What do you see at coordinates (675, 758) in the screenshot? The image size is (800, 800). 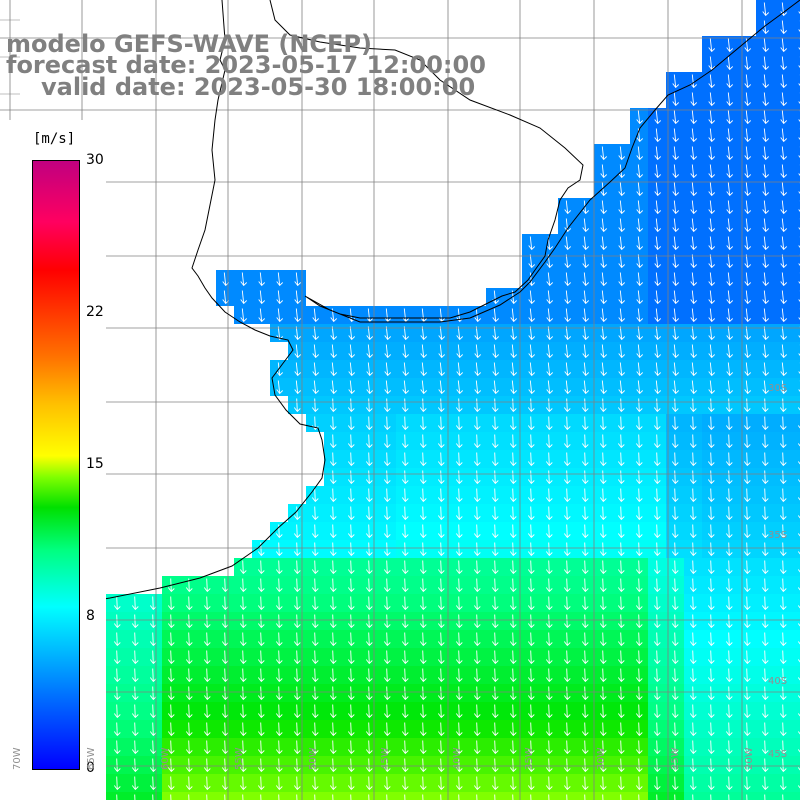 I see `lon-label-25w: 25W` at bounding box center [675, 758].